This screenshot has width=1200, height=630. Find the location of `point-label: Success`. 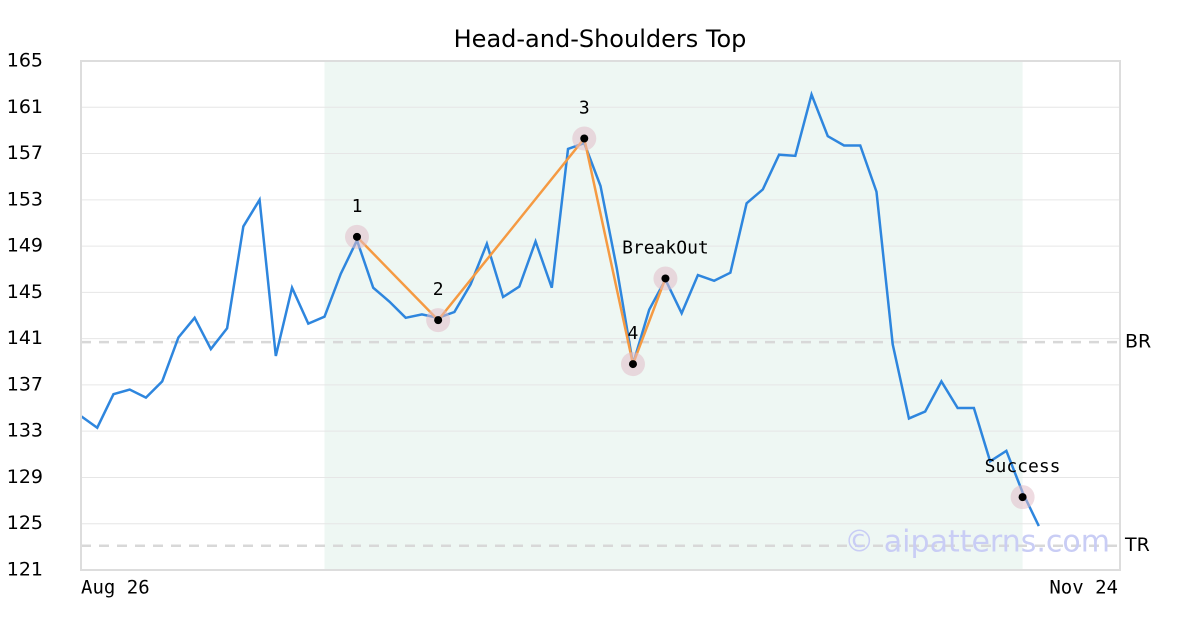

point-label: Success is located at coordinates (1023, 466).